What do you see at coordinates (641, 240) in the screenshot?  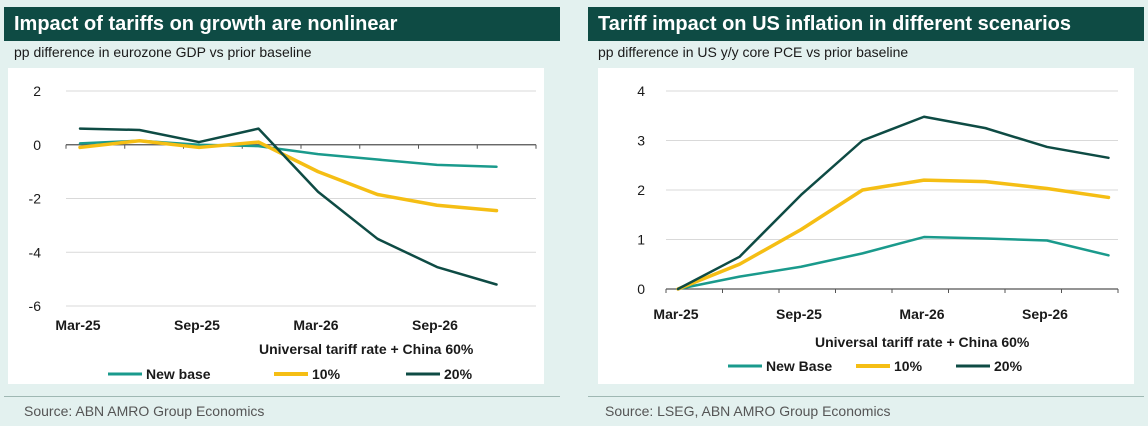 I see `y-tick-label: 1` at bounding box center [641, 240].